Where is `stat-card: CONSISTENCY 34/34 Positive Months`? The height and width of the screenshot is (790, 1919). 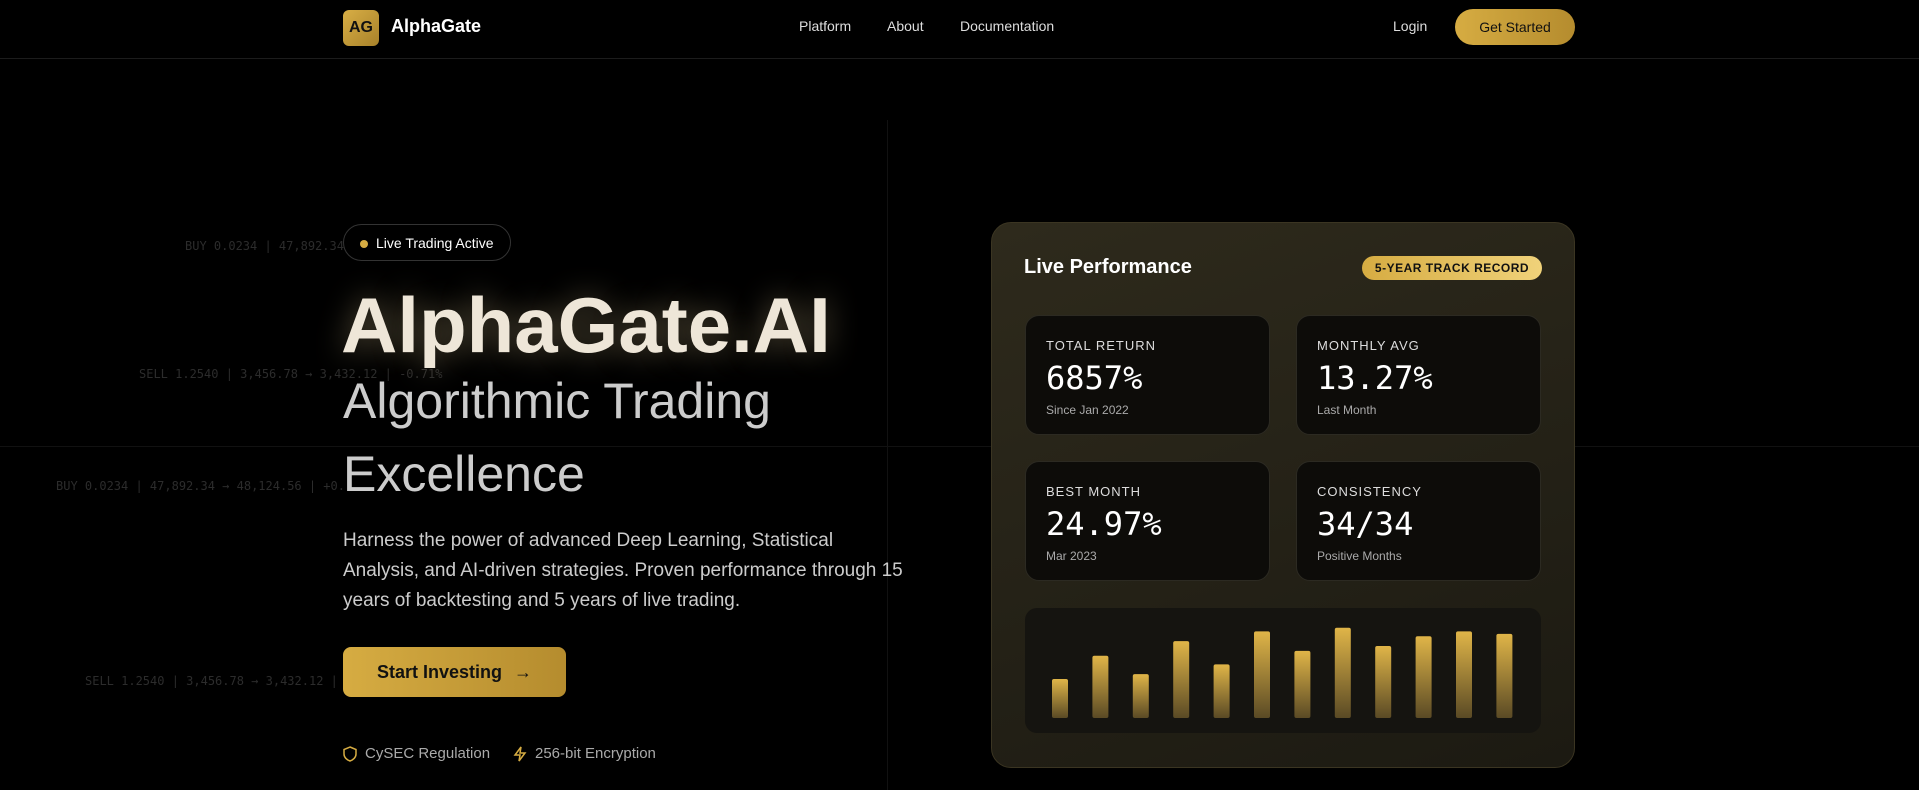
stat-card: CONSISTENCY 34/34 Positive Months is located at coordinates (1418, 521).